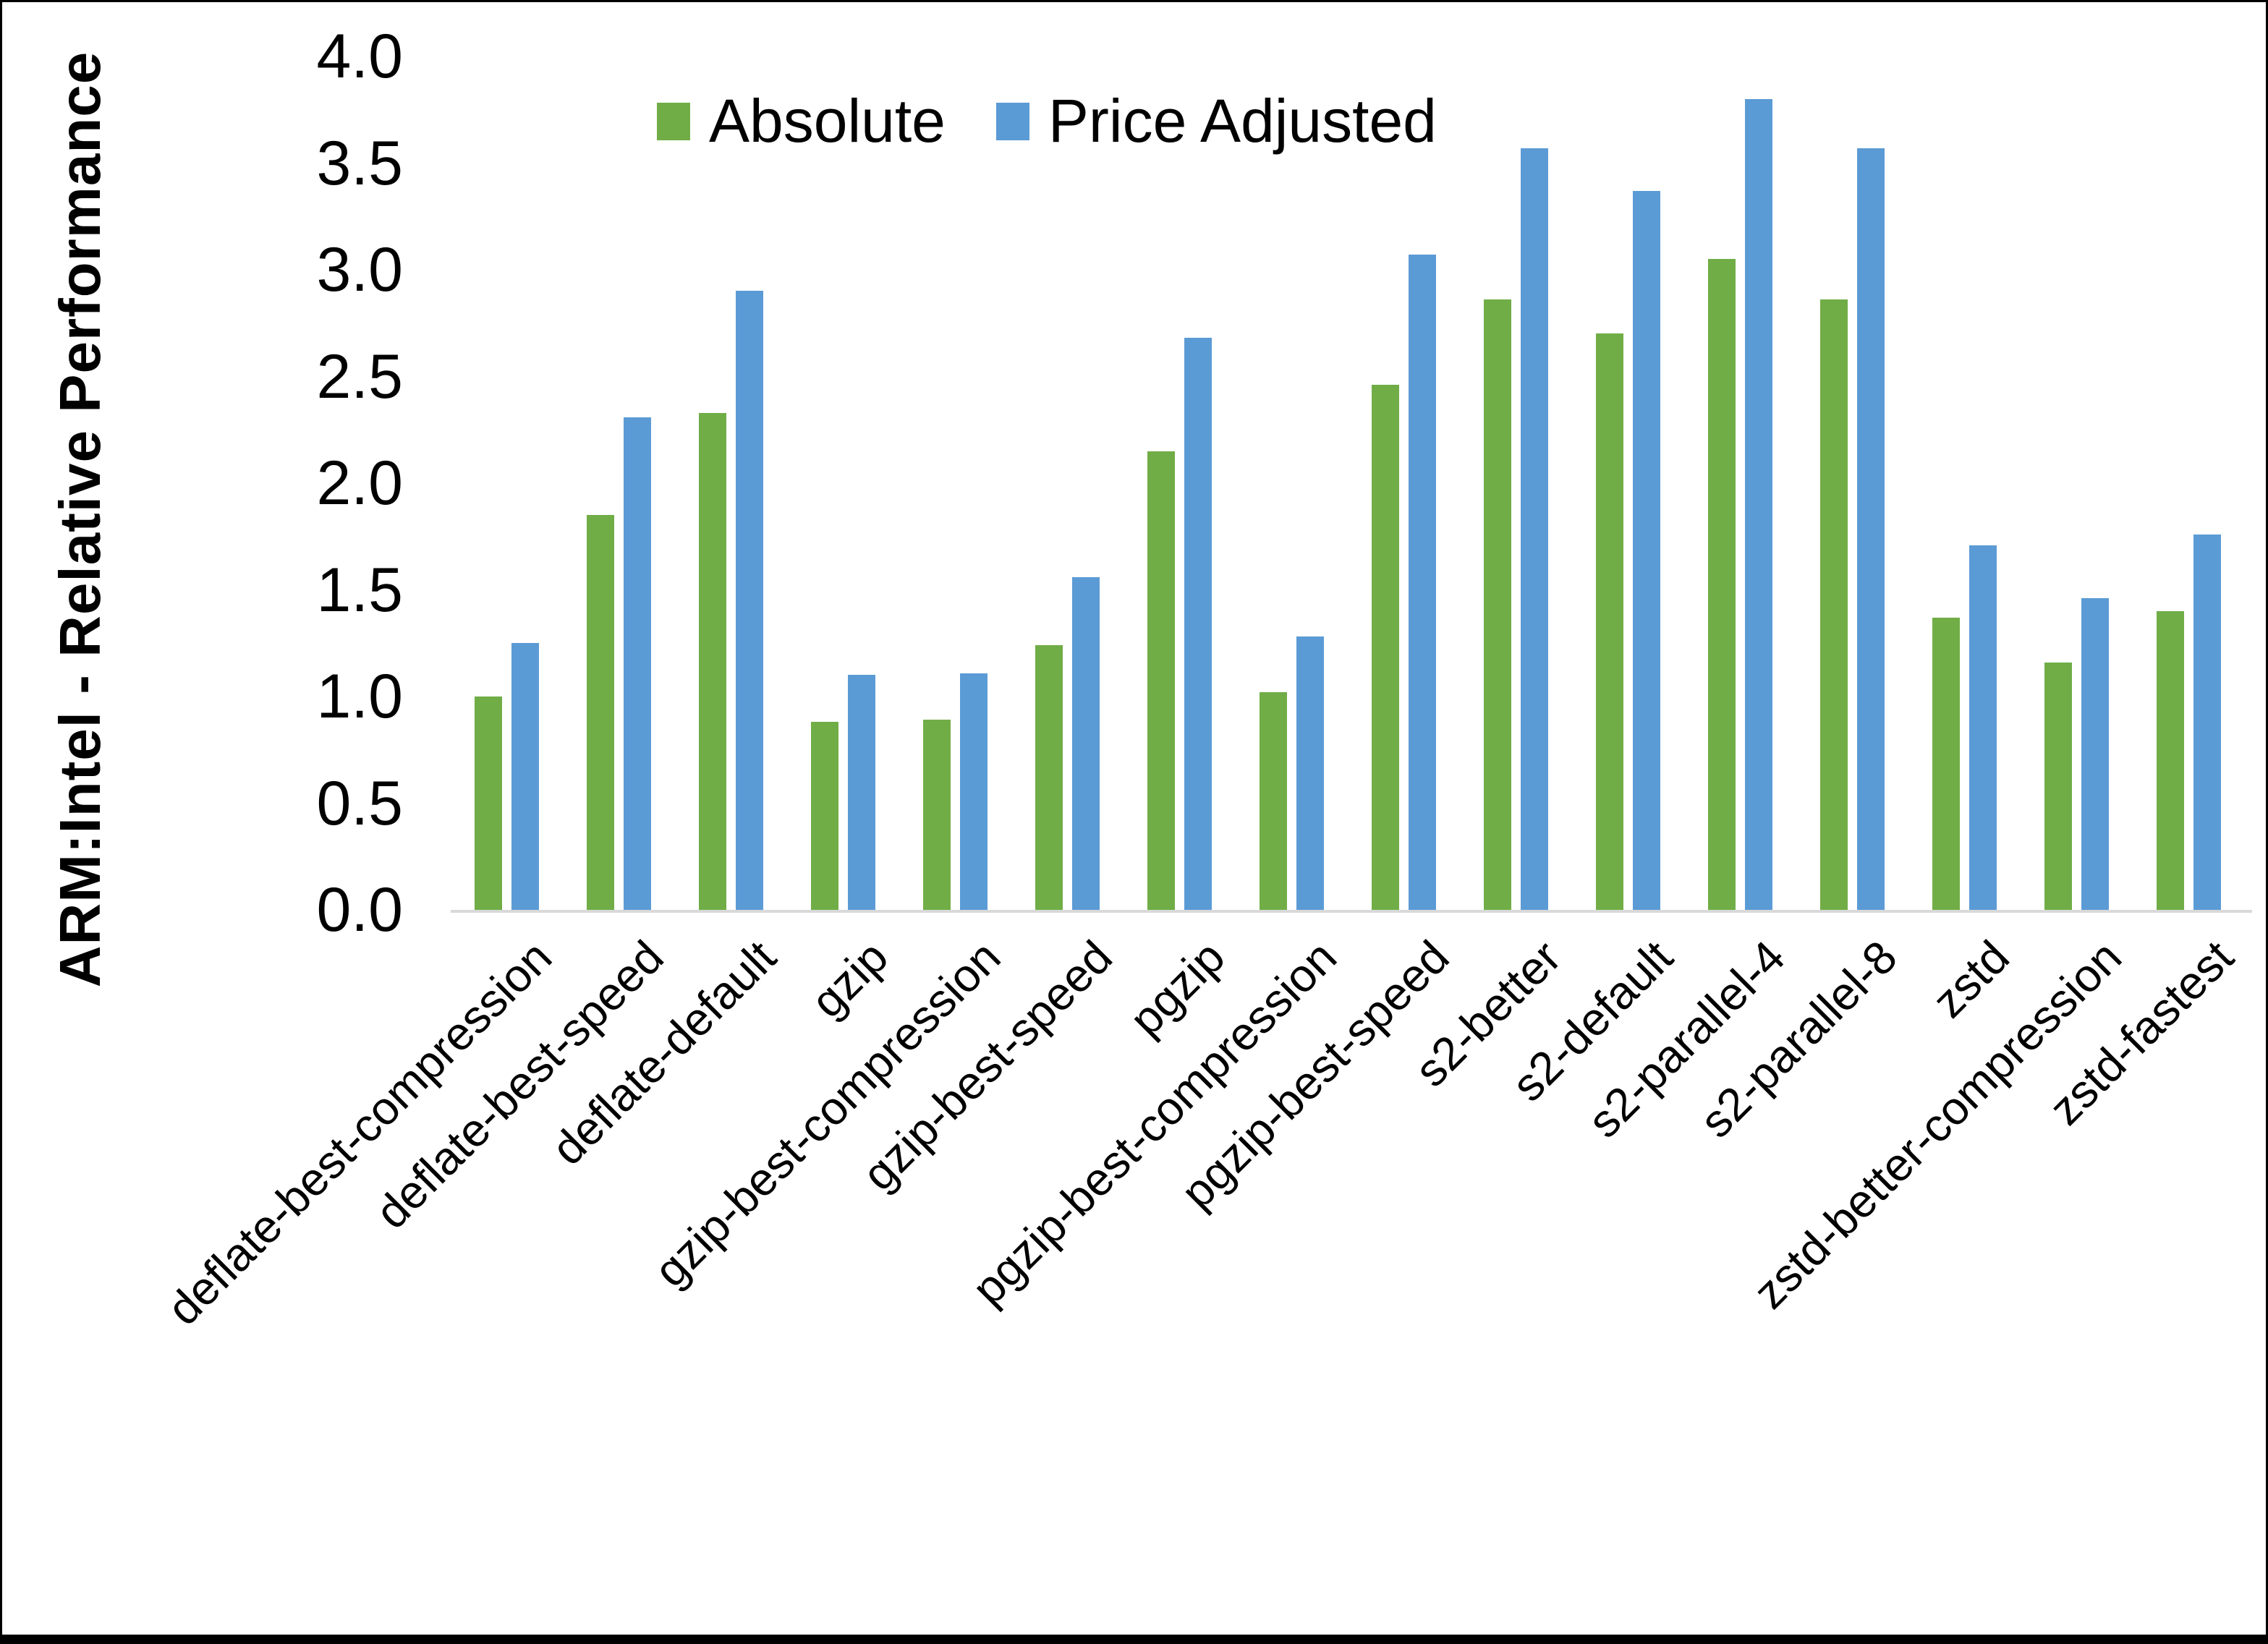 This screenshot has height=1644, width=2268. I want to click on y-axis-tick-label: 2.5, so click(359, 376).